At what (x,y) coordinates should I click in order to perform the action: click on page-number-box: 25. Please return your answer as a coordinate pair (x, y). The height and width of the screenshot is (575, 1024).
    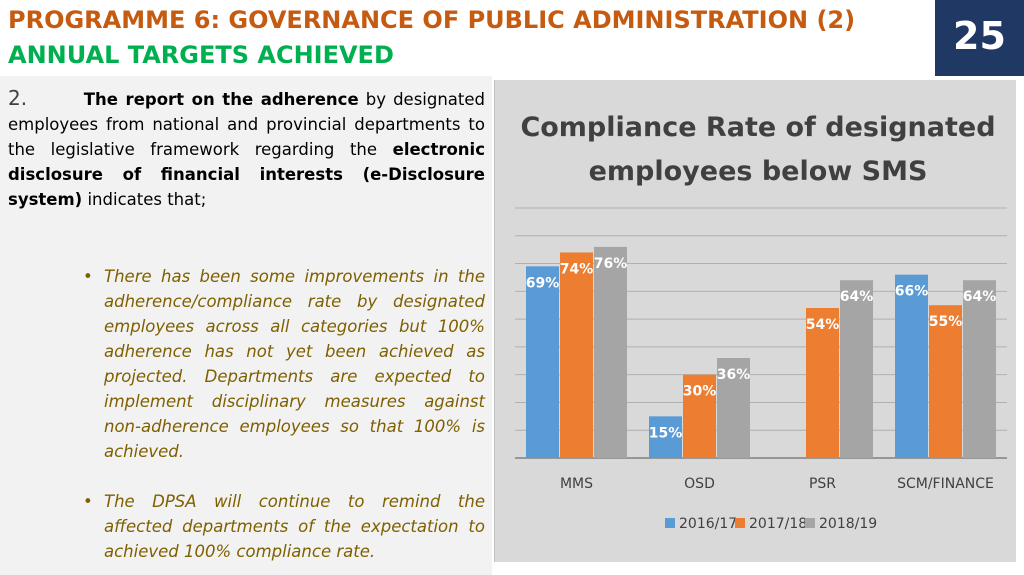
    Looking at the image, I should click on (979, 38).